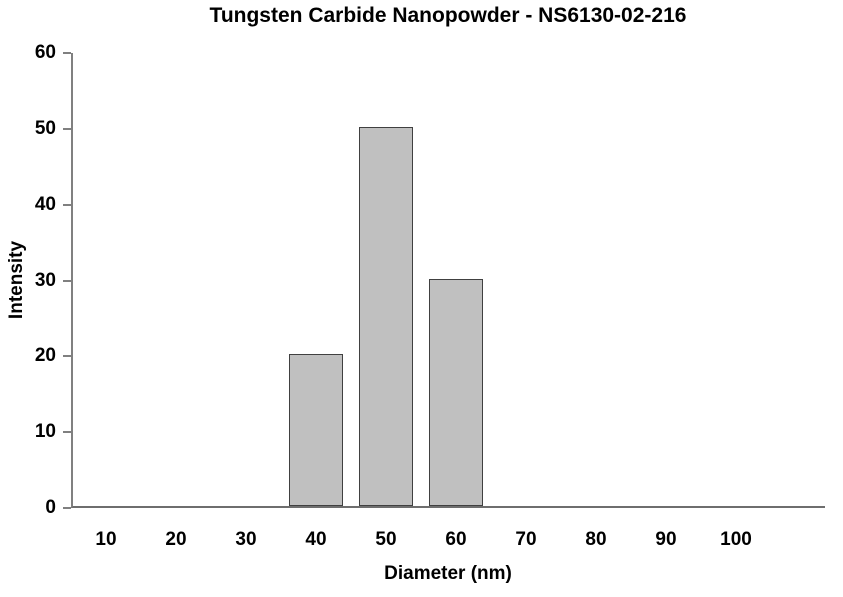 Image resolution: width=843 pixels, height=597 pixels. I want to click on x-tick-label-20: 20, so click(176, 539).